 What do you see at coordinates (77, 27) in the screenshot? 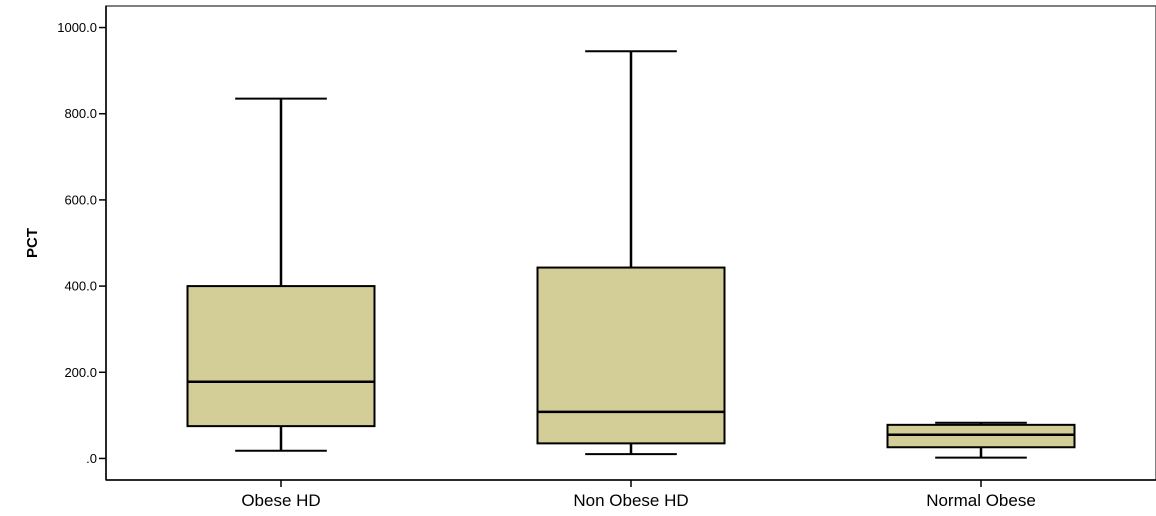
I see `y-tick-label: 1000.0` at bounding box center [77, 27].